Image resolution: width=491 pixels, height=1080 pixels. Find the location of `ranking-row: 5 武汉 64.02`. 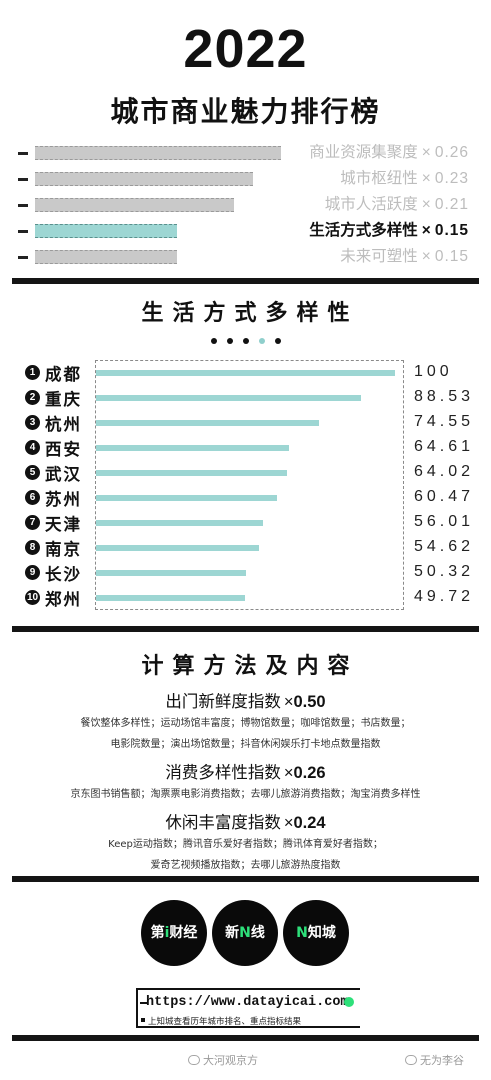

ranking-row: 5 武汉 64.02 is located at coordinates (245, 472).